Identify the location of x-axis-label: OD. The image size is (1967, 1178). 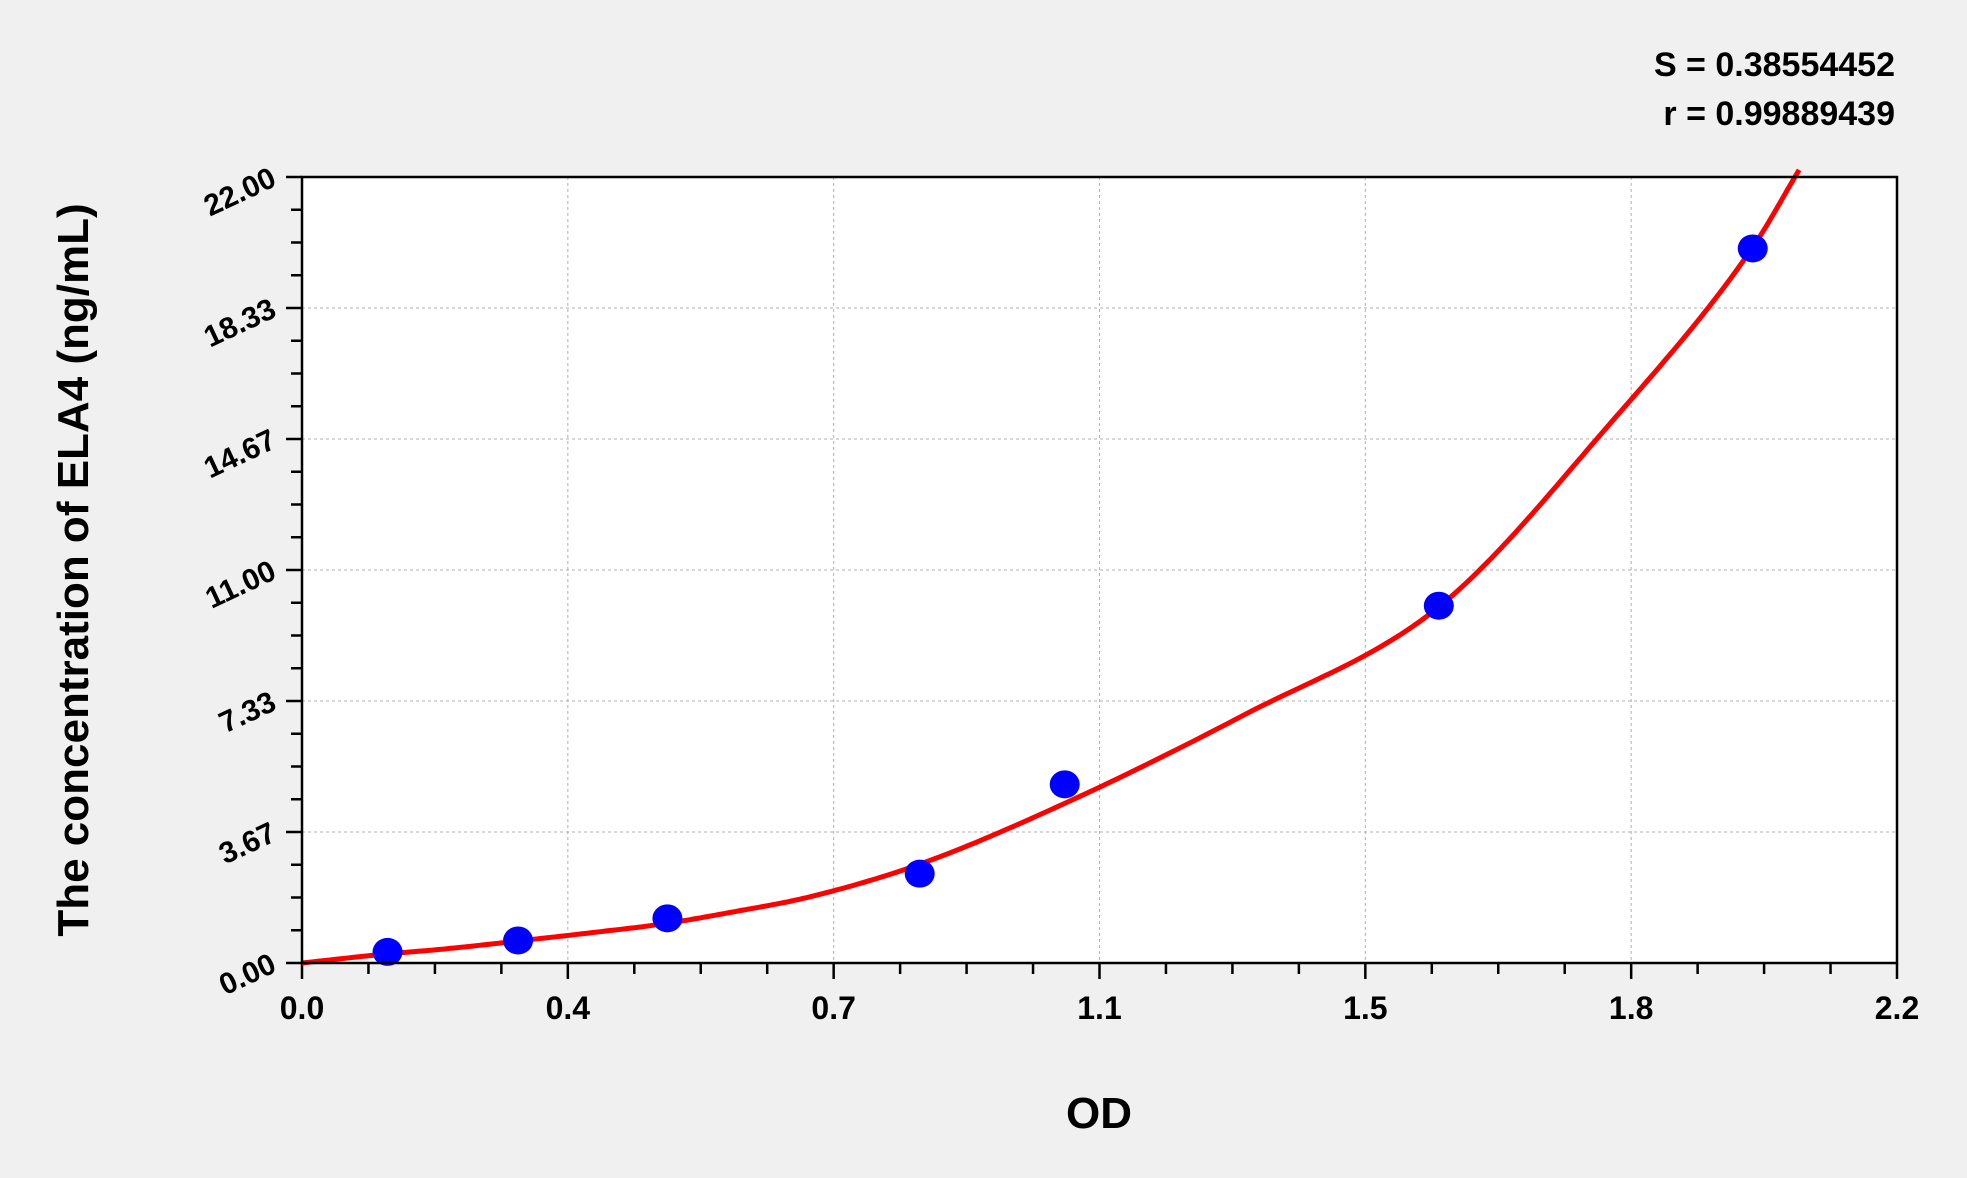
(1099, 1113).